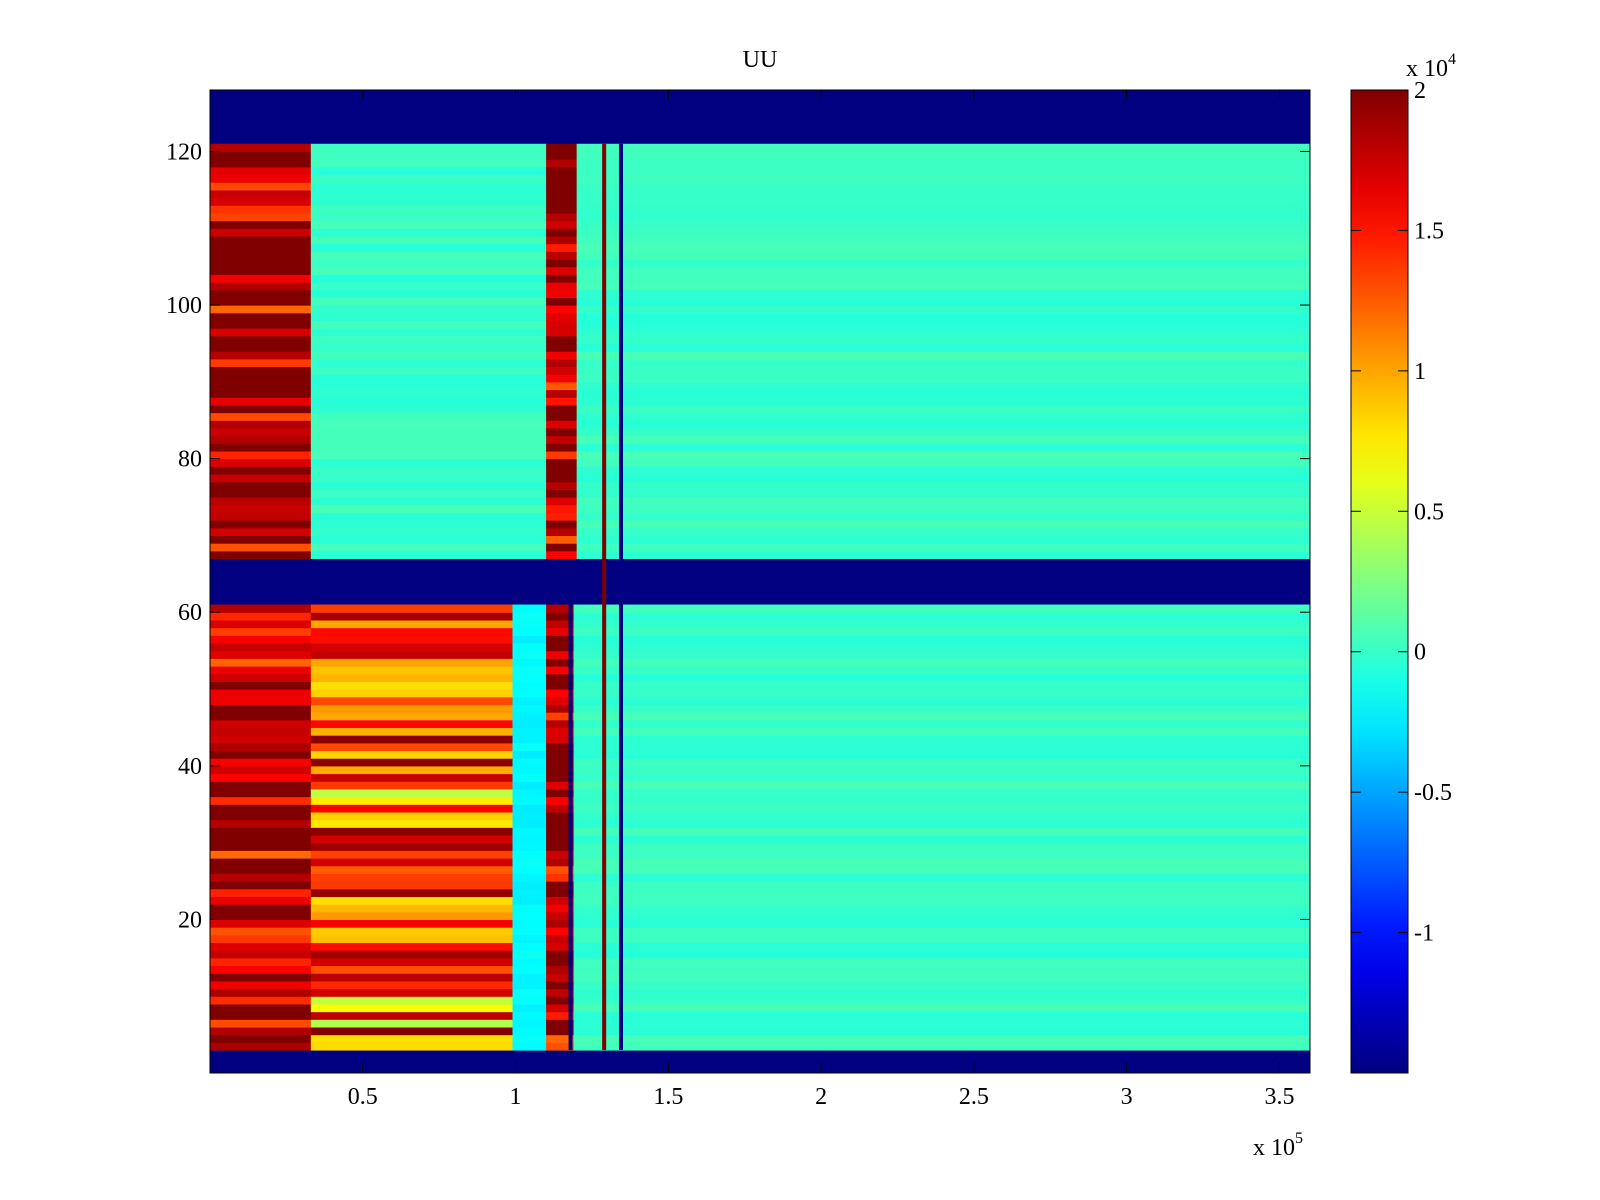 This screenshot has height=1200, width=1600. I want to click on x-multiplier-exponent: 5, so click(1299, 1138).